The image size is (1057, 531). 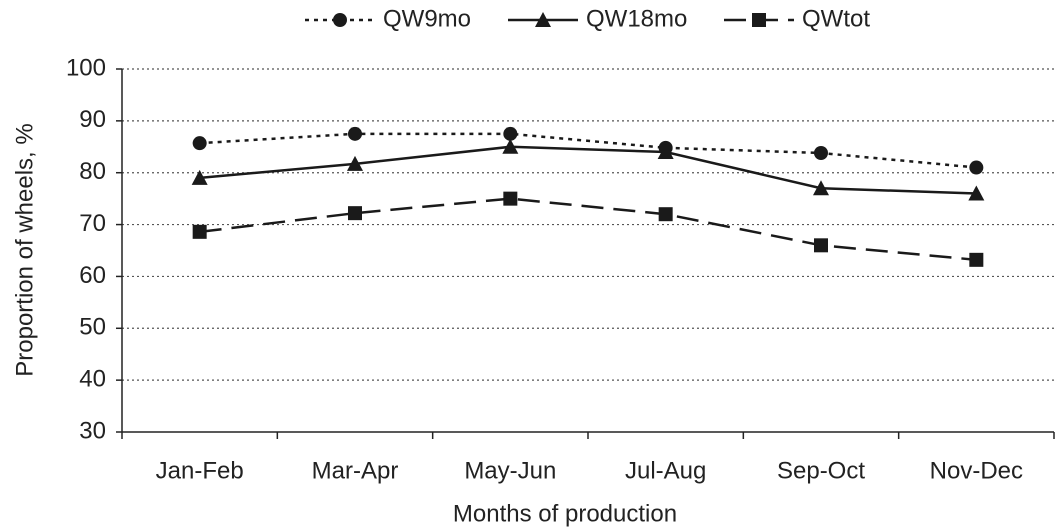 What do you see at coordinates (821, 470) in the screenshot?
I see `x-tick-label: Sep-Oct` at bounding box center [821, 470].